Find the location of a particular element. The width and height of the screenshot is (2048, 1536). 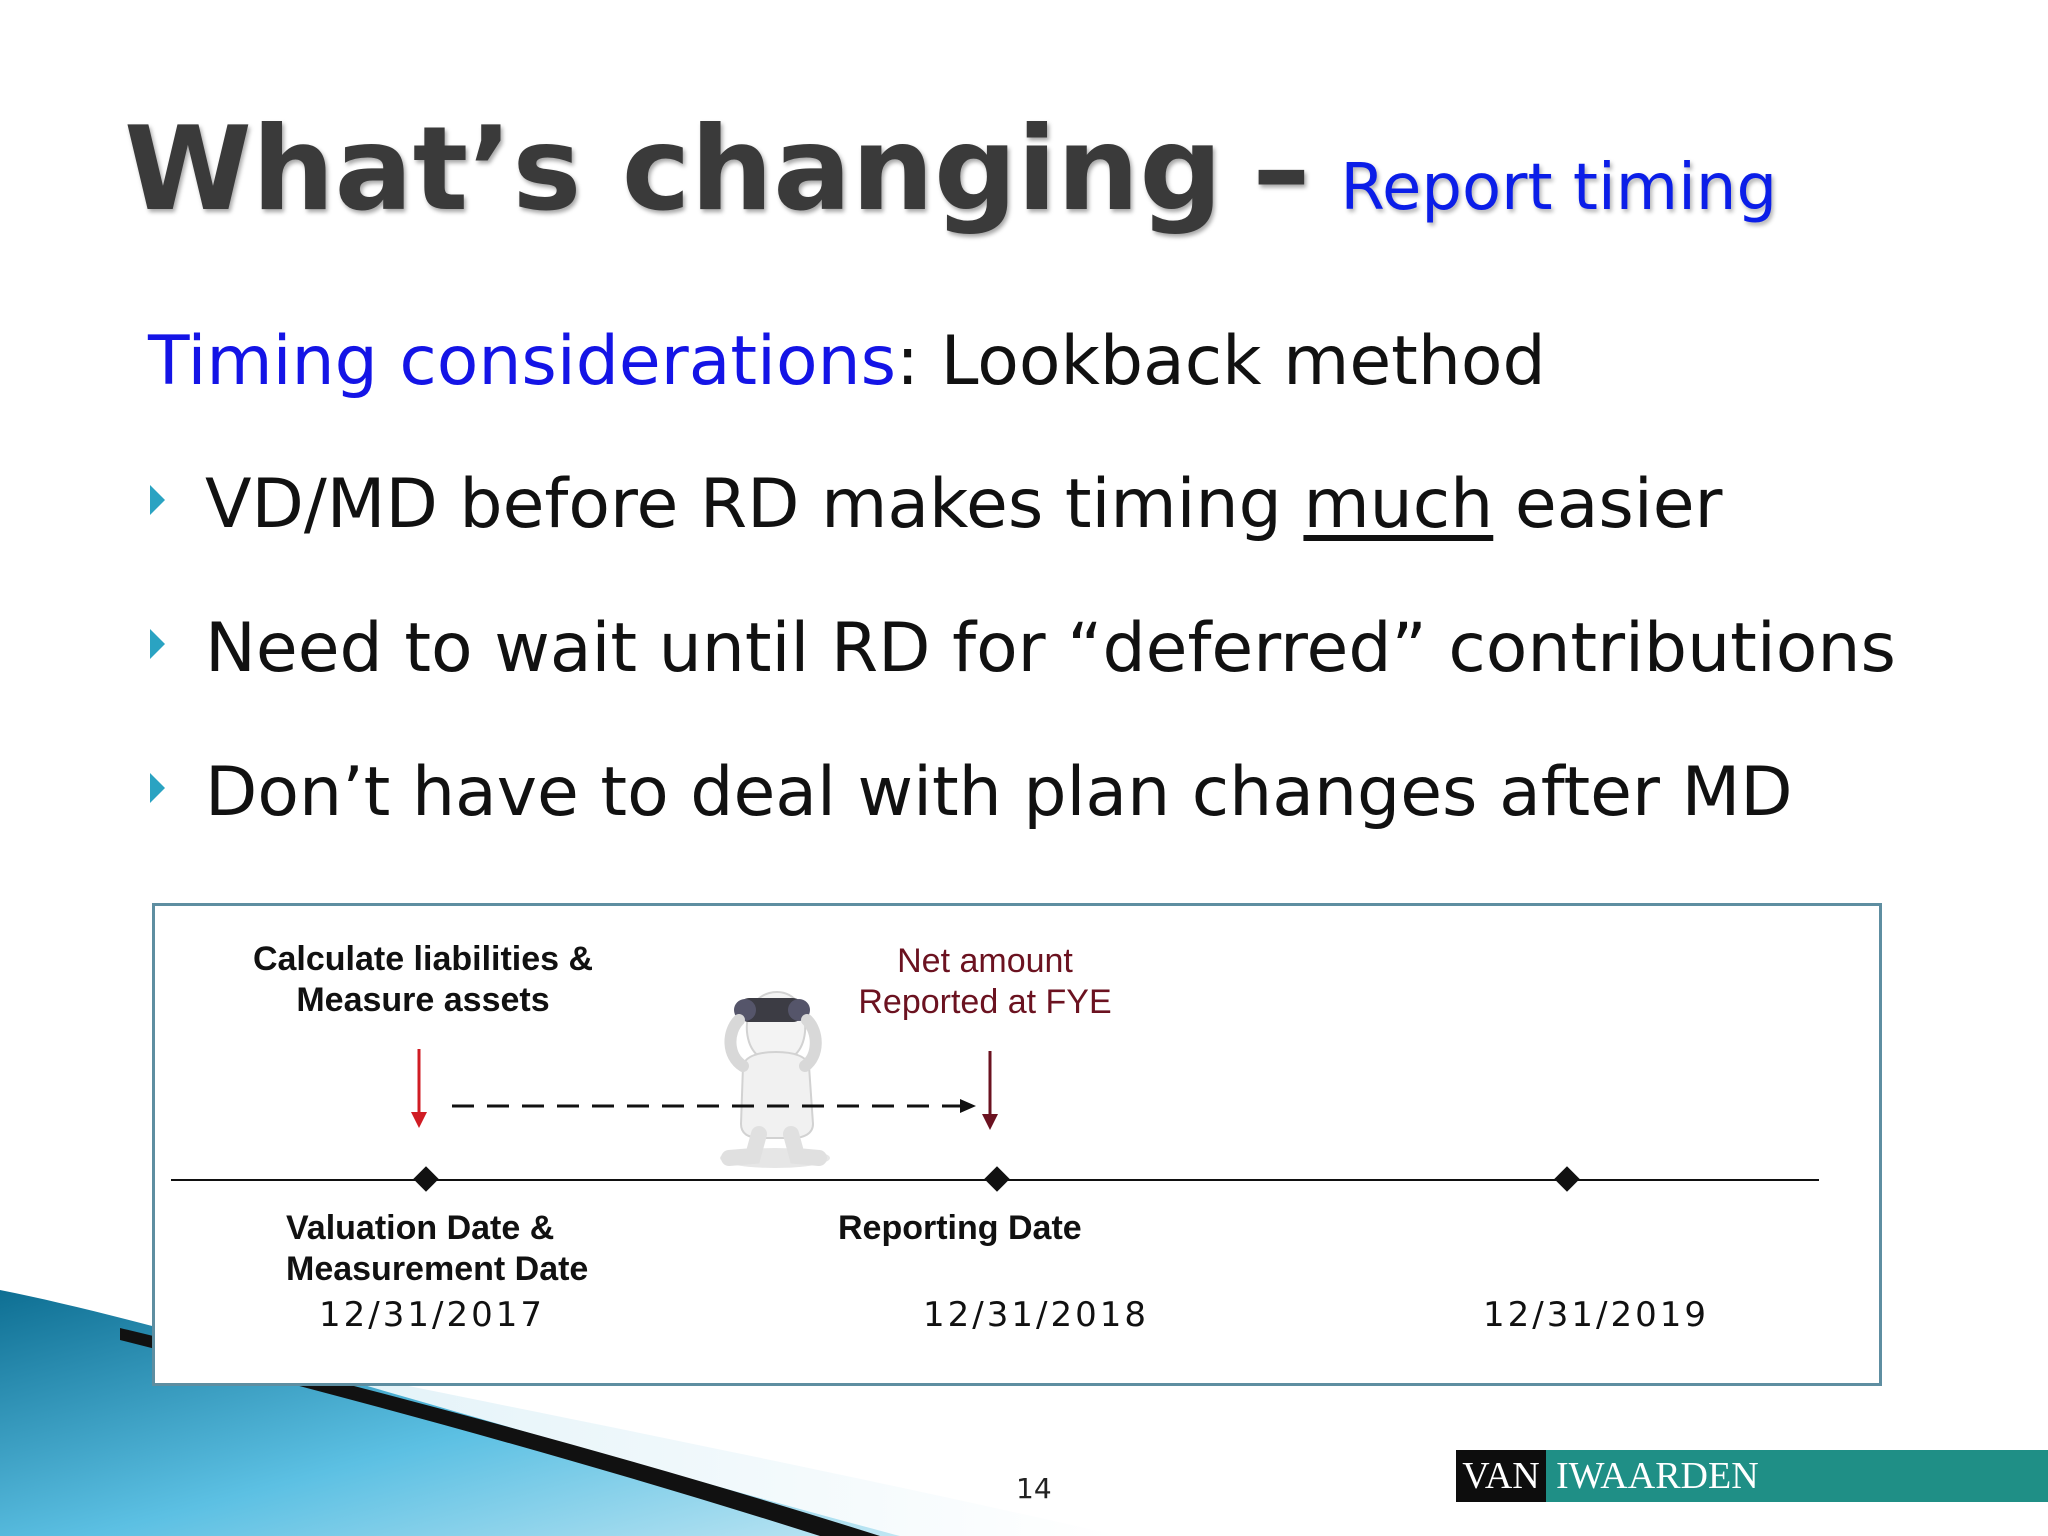

lookback-dashed-arrowhead is located at coordinates (968, 1106).